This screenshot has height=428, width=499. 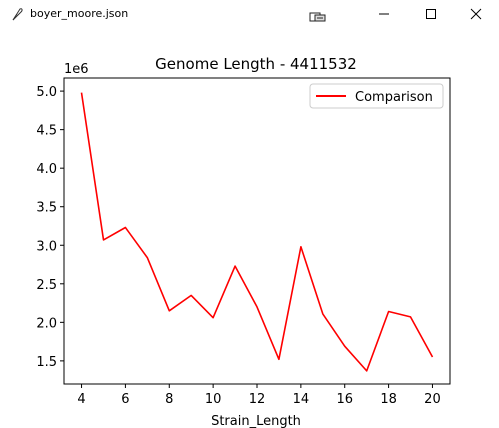 I want to click on y-tick-label: 3.0, so click(x=46, y=246).